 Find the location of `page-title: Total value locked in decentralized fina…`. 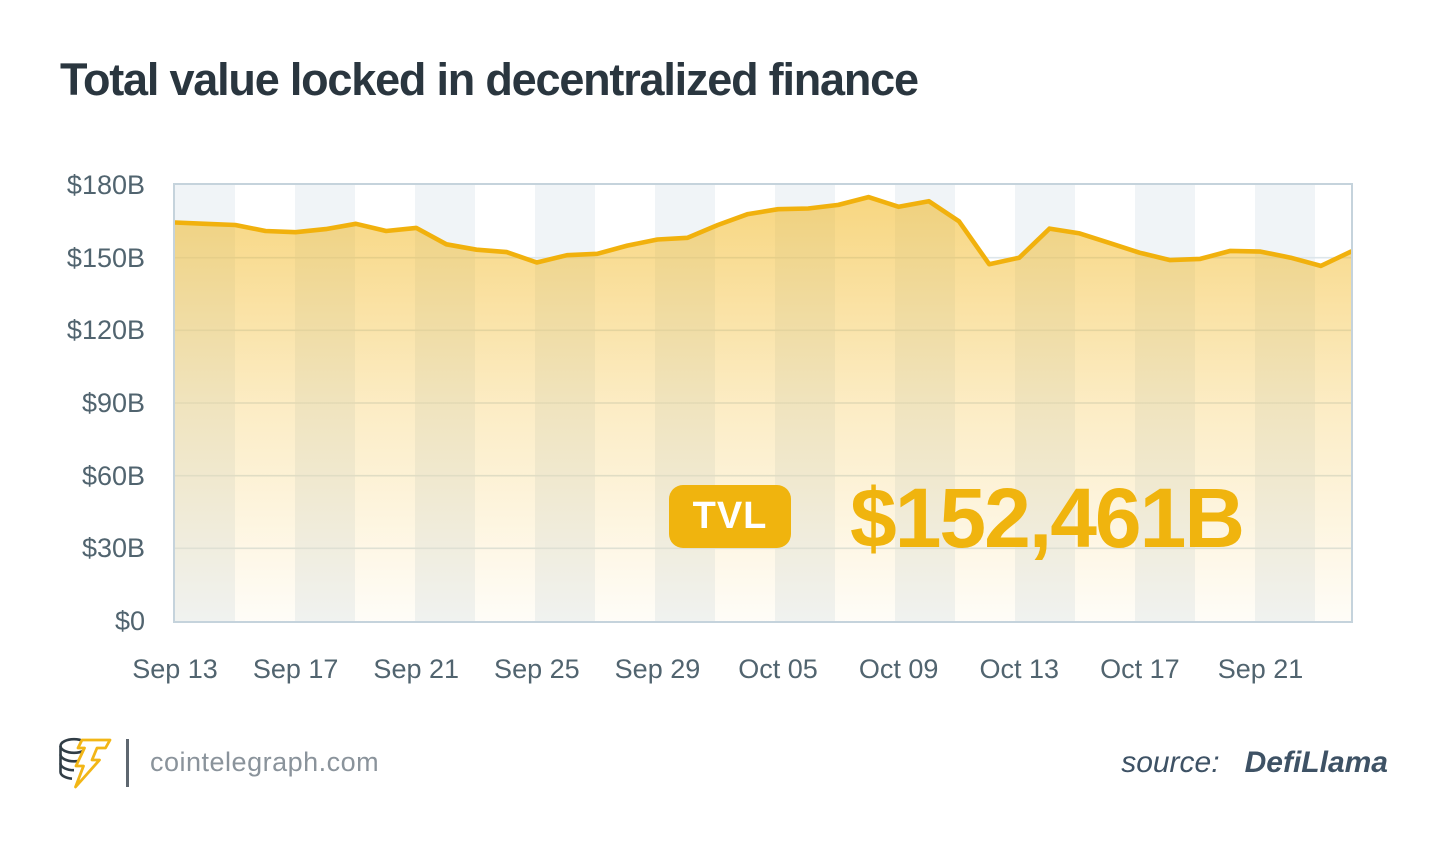

page-title: Total value locked in decentralized fina… is located at coordinates (489, 79).